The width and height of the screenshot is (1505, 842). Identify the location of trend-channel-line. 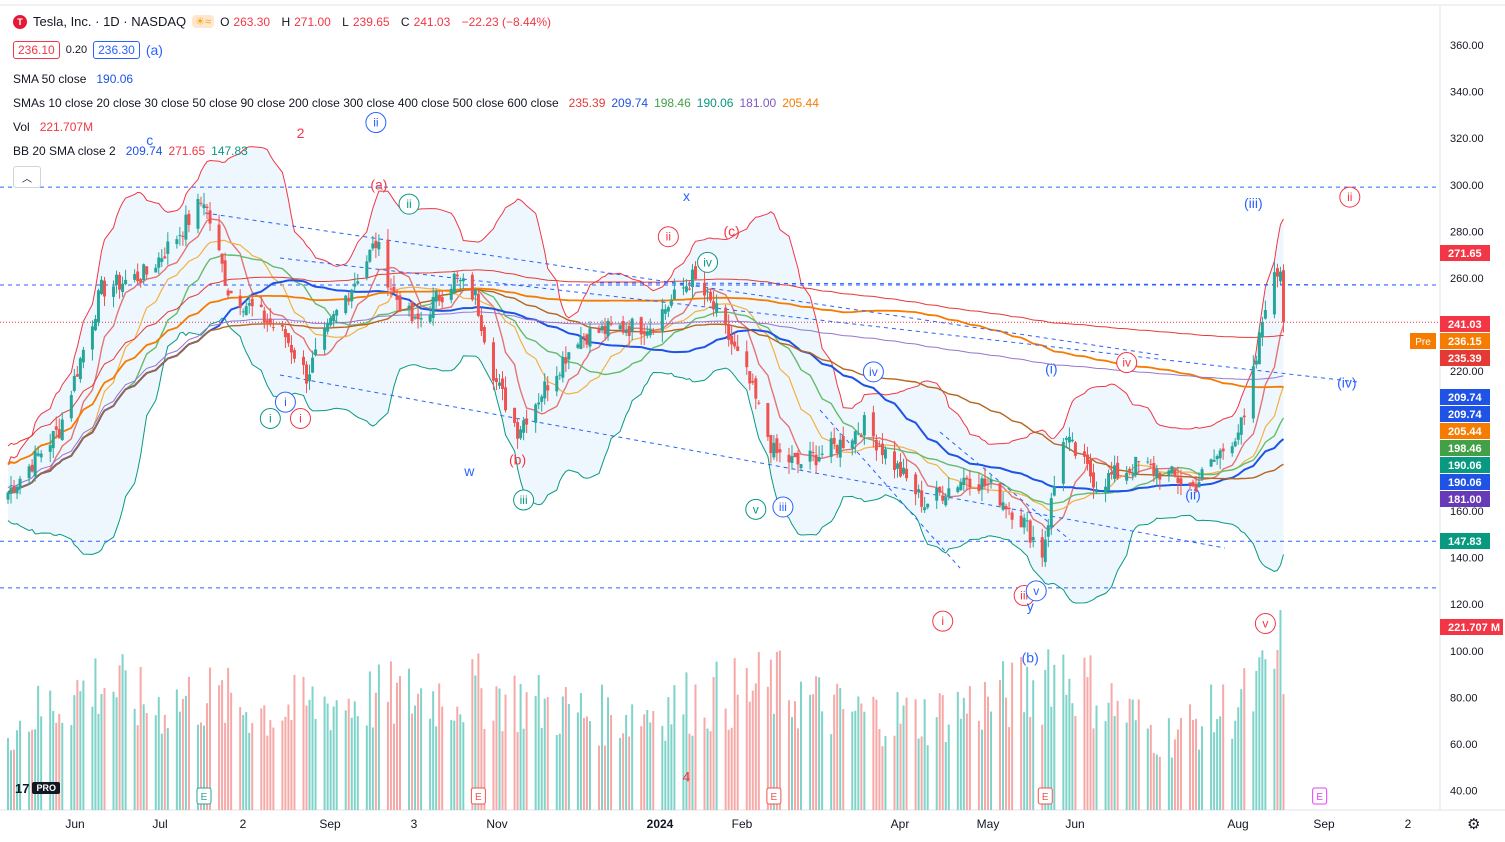
(752, 461).